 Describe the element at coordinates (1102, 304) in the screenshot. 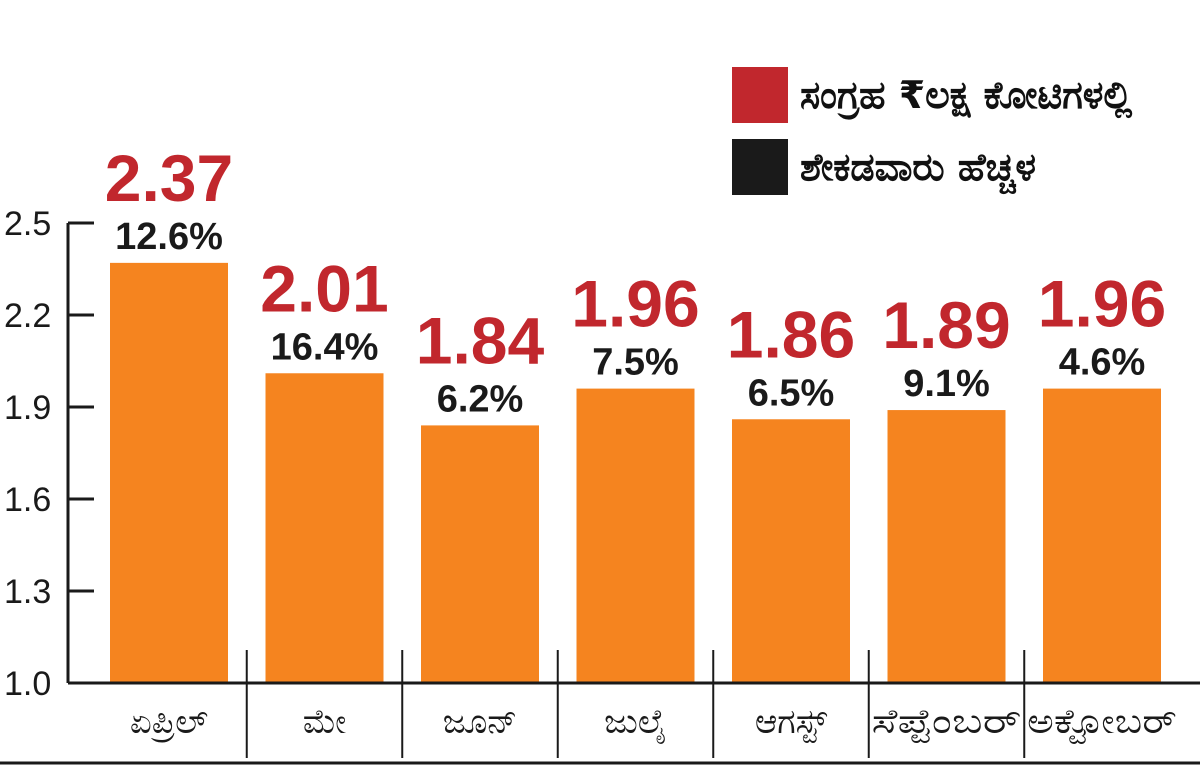

I see `value-label-6: 1.96` at that location.